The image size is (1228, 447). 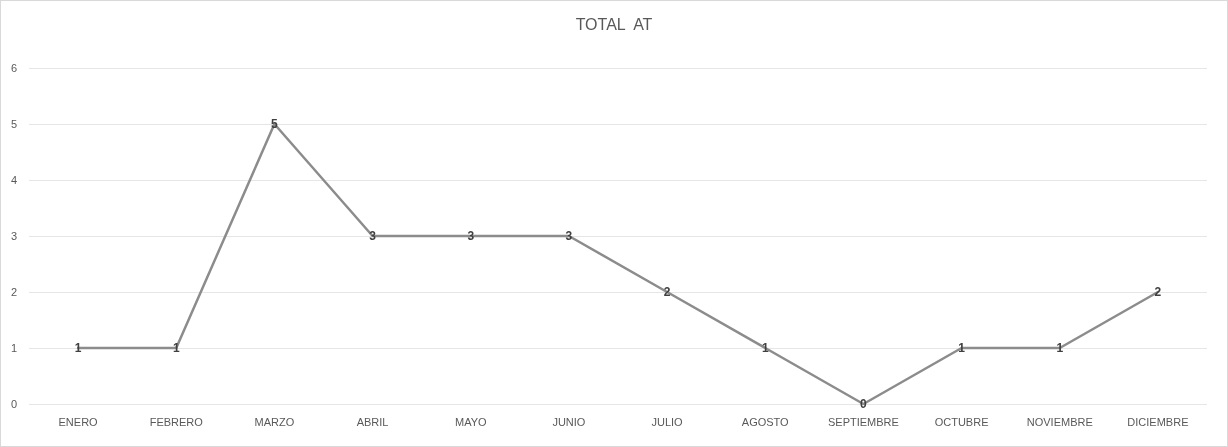 I want to click on x-tick-label: JULIO, so click(x=667, y=421).